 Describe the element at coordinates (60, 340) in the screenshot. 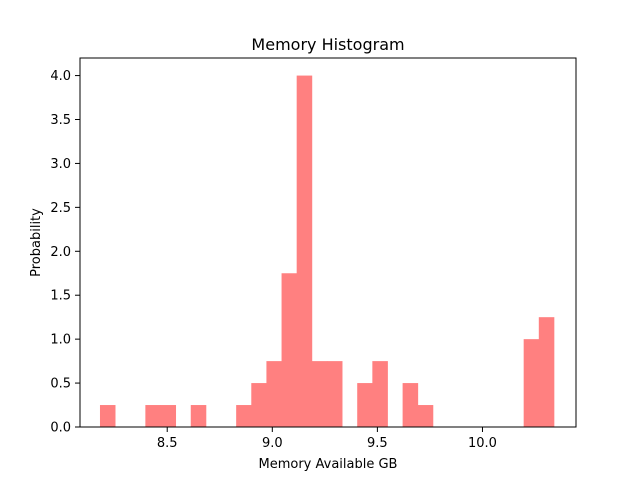

I see `y-tick-label: 1.0` at that location.